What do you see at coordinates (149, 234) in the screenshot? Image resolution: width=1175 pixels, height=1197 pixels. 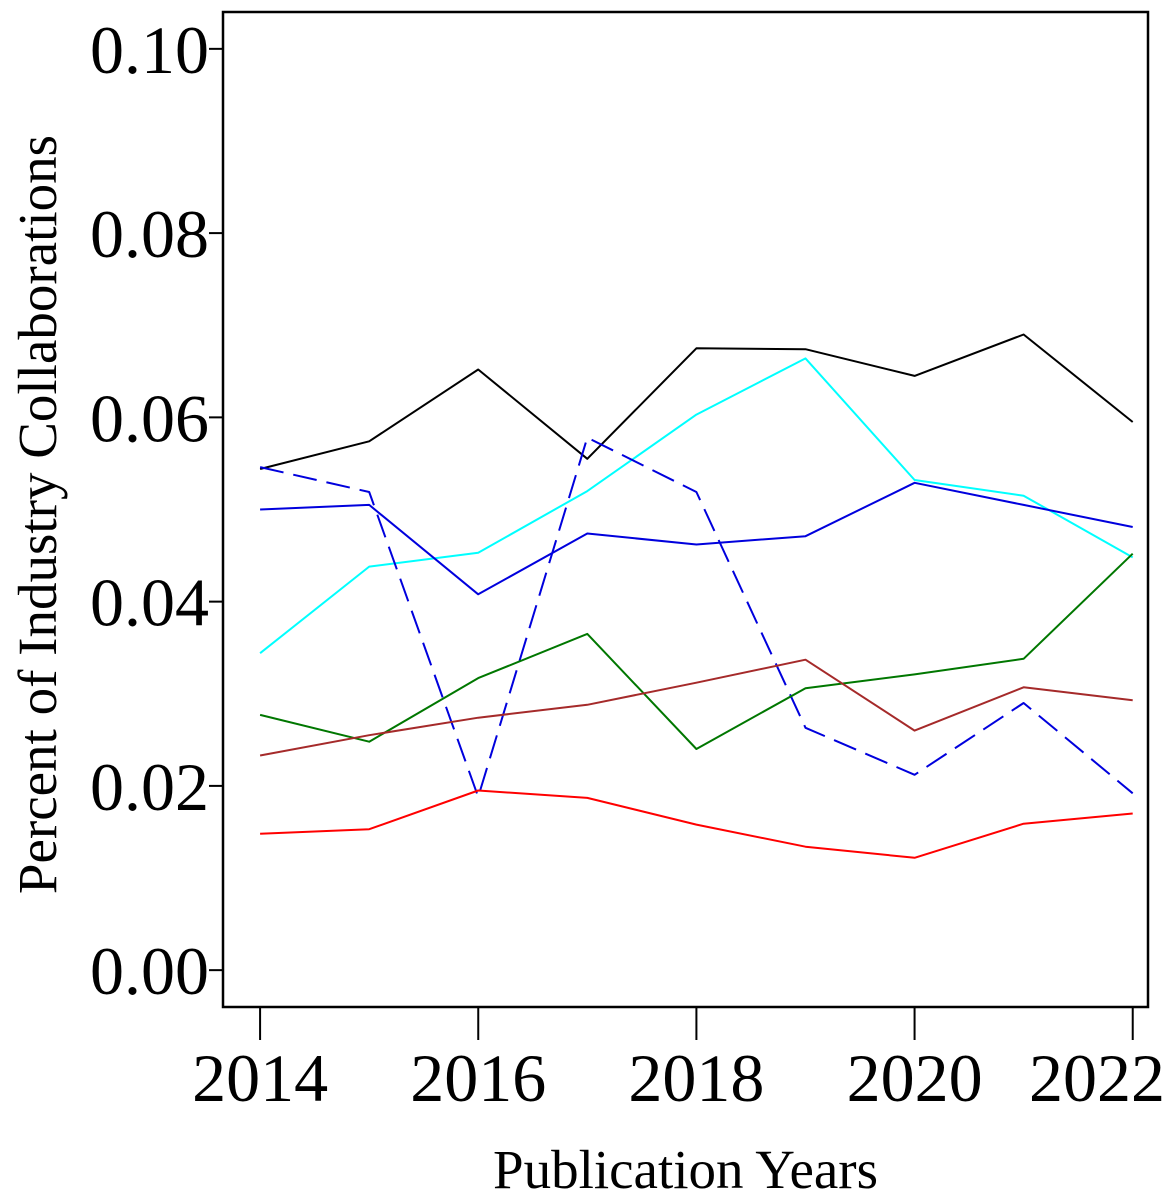 I see `y-tick-label: 0.08` at bounding box center [149, 234].